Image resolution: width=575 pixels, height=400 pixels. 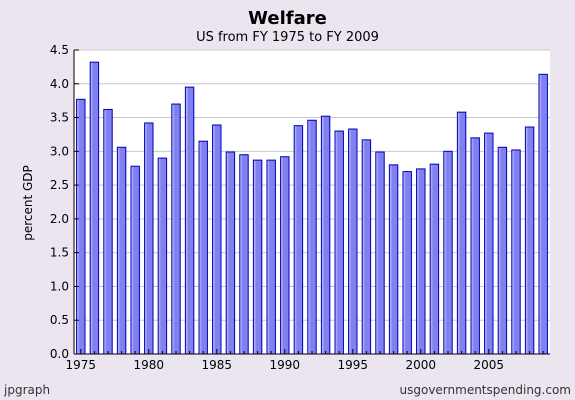 I want to click on bar-2002, so click(x=448, y=252).